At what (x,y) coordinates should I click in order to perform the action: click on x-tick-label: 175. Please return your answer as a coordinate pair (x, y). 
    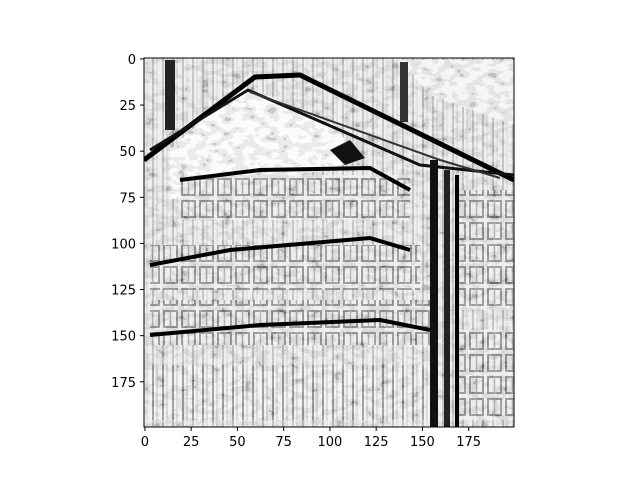
    Looking at the image, I should click on (468, 442).